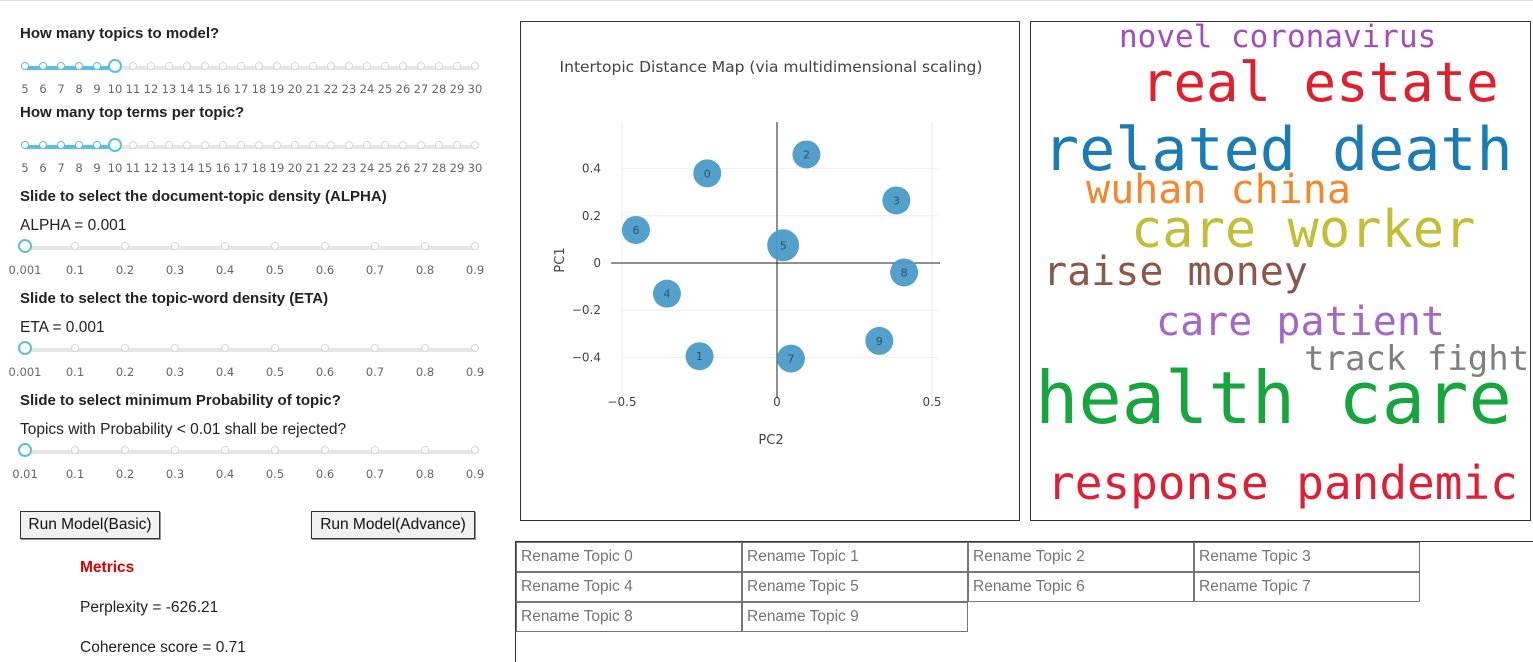 The image size is (1533, 662). What do you see at coordinates (393, 525) in the screenshot?
I see `run-model-advance-button: Run Model(Advance)` at bounding box center [393, 525].